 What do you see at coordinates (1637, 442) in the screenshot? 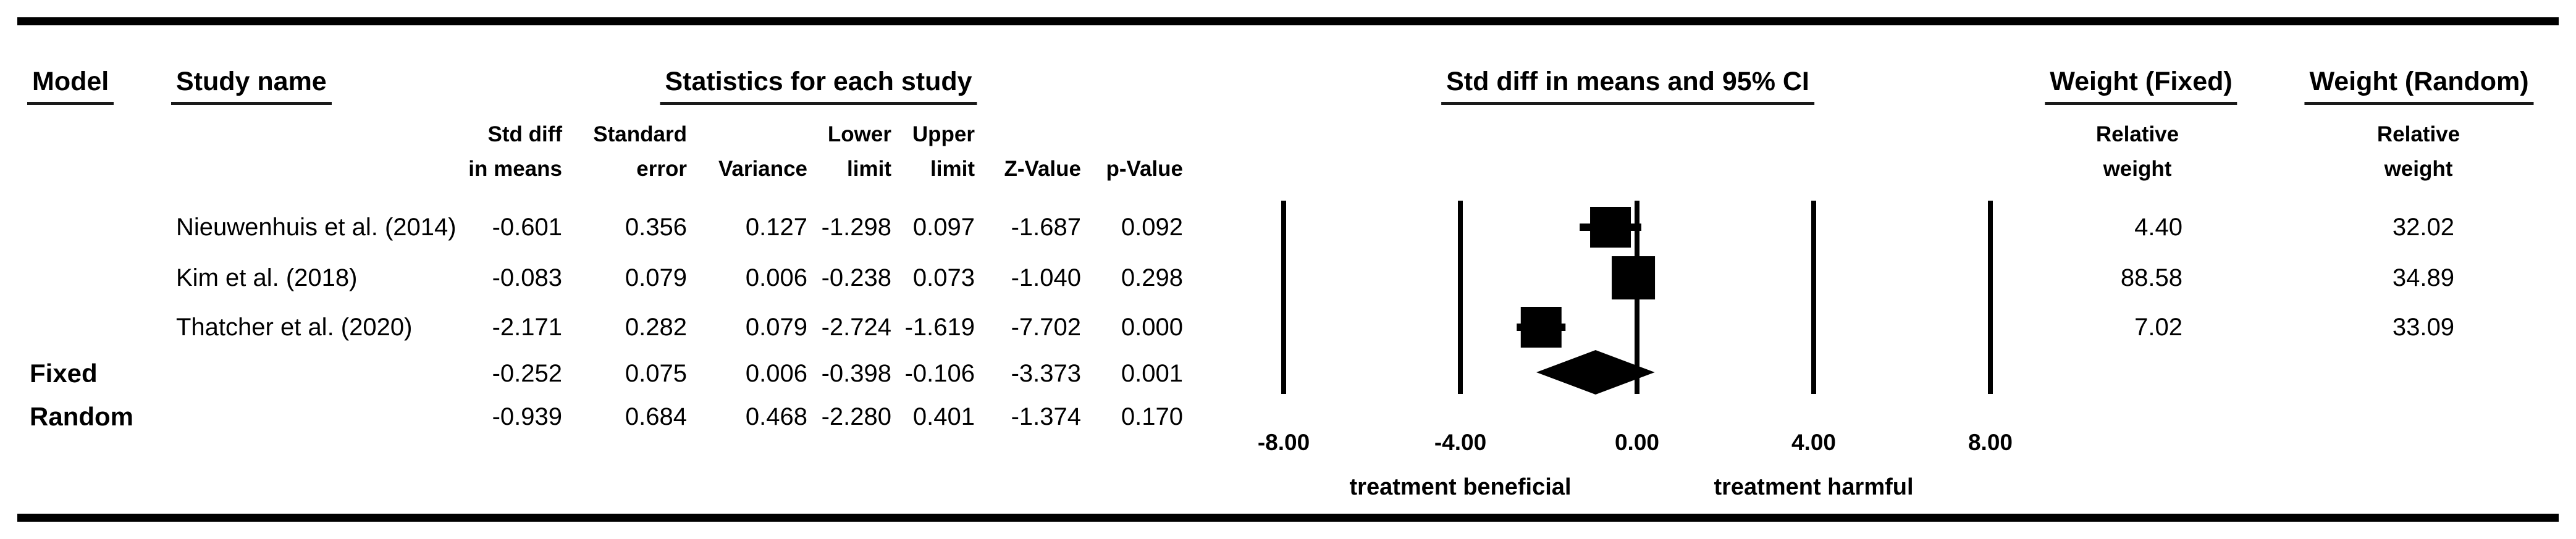
I see `axis-tick-label: 0.00` at bounding box center [1637, 442].